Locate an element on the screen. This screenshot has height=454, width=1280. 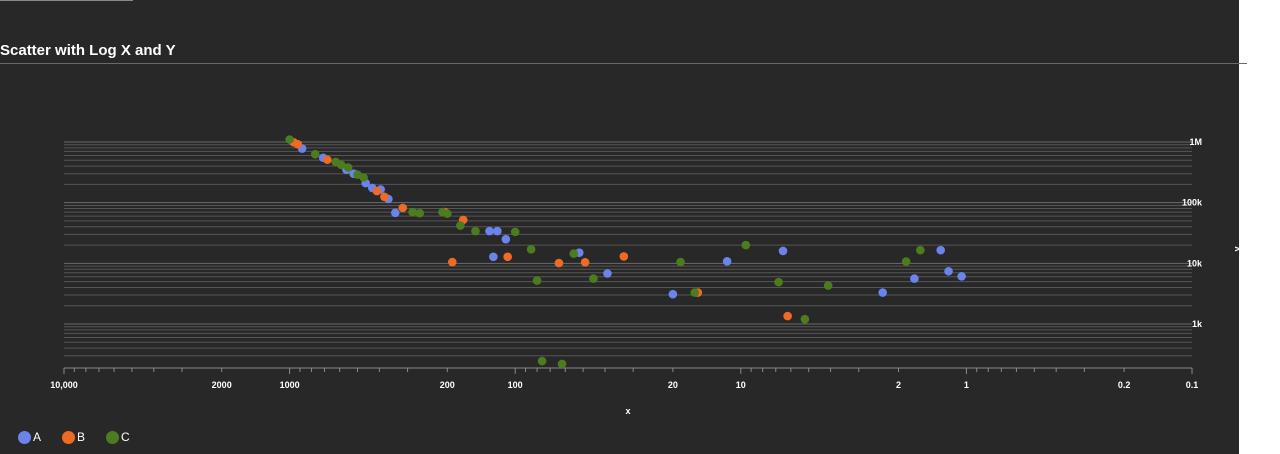
y-tick-label: 100k is located at coordinates (1192, 203).